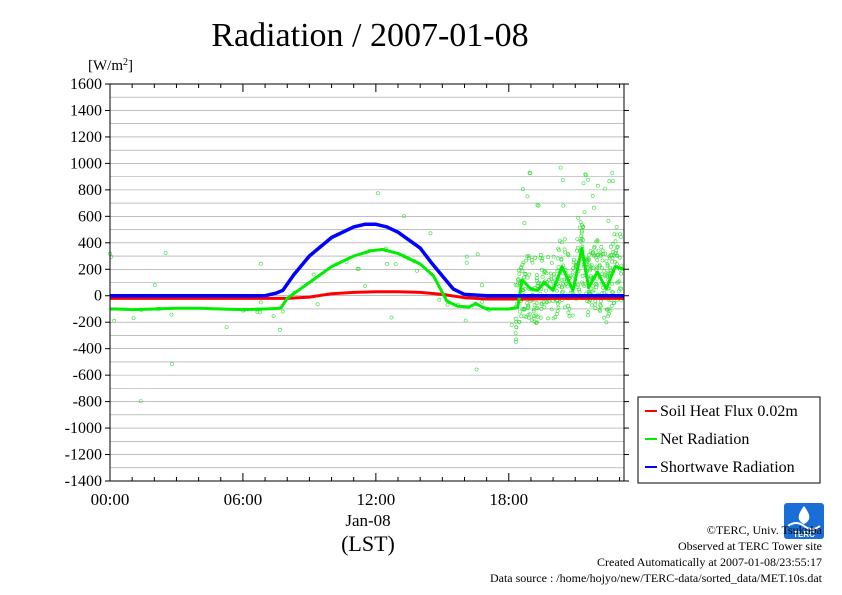 This screenshot has height=595, width=842. Describe the element at coordinates (508, 499) in the screenshot. I see `x-tick-label: 18:00` at that location.